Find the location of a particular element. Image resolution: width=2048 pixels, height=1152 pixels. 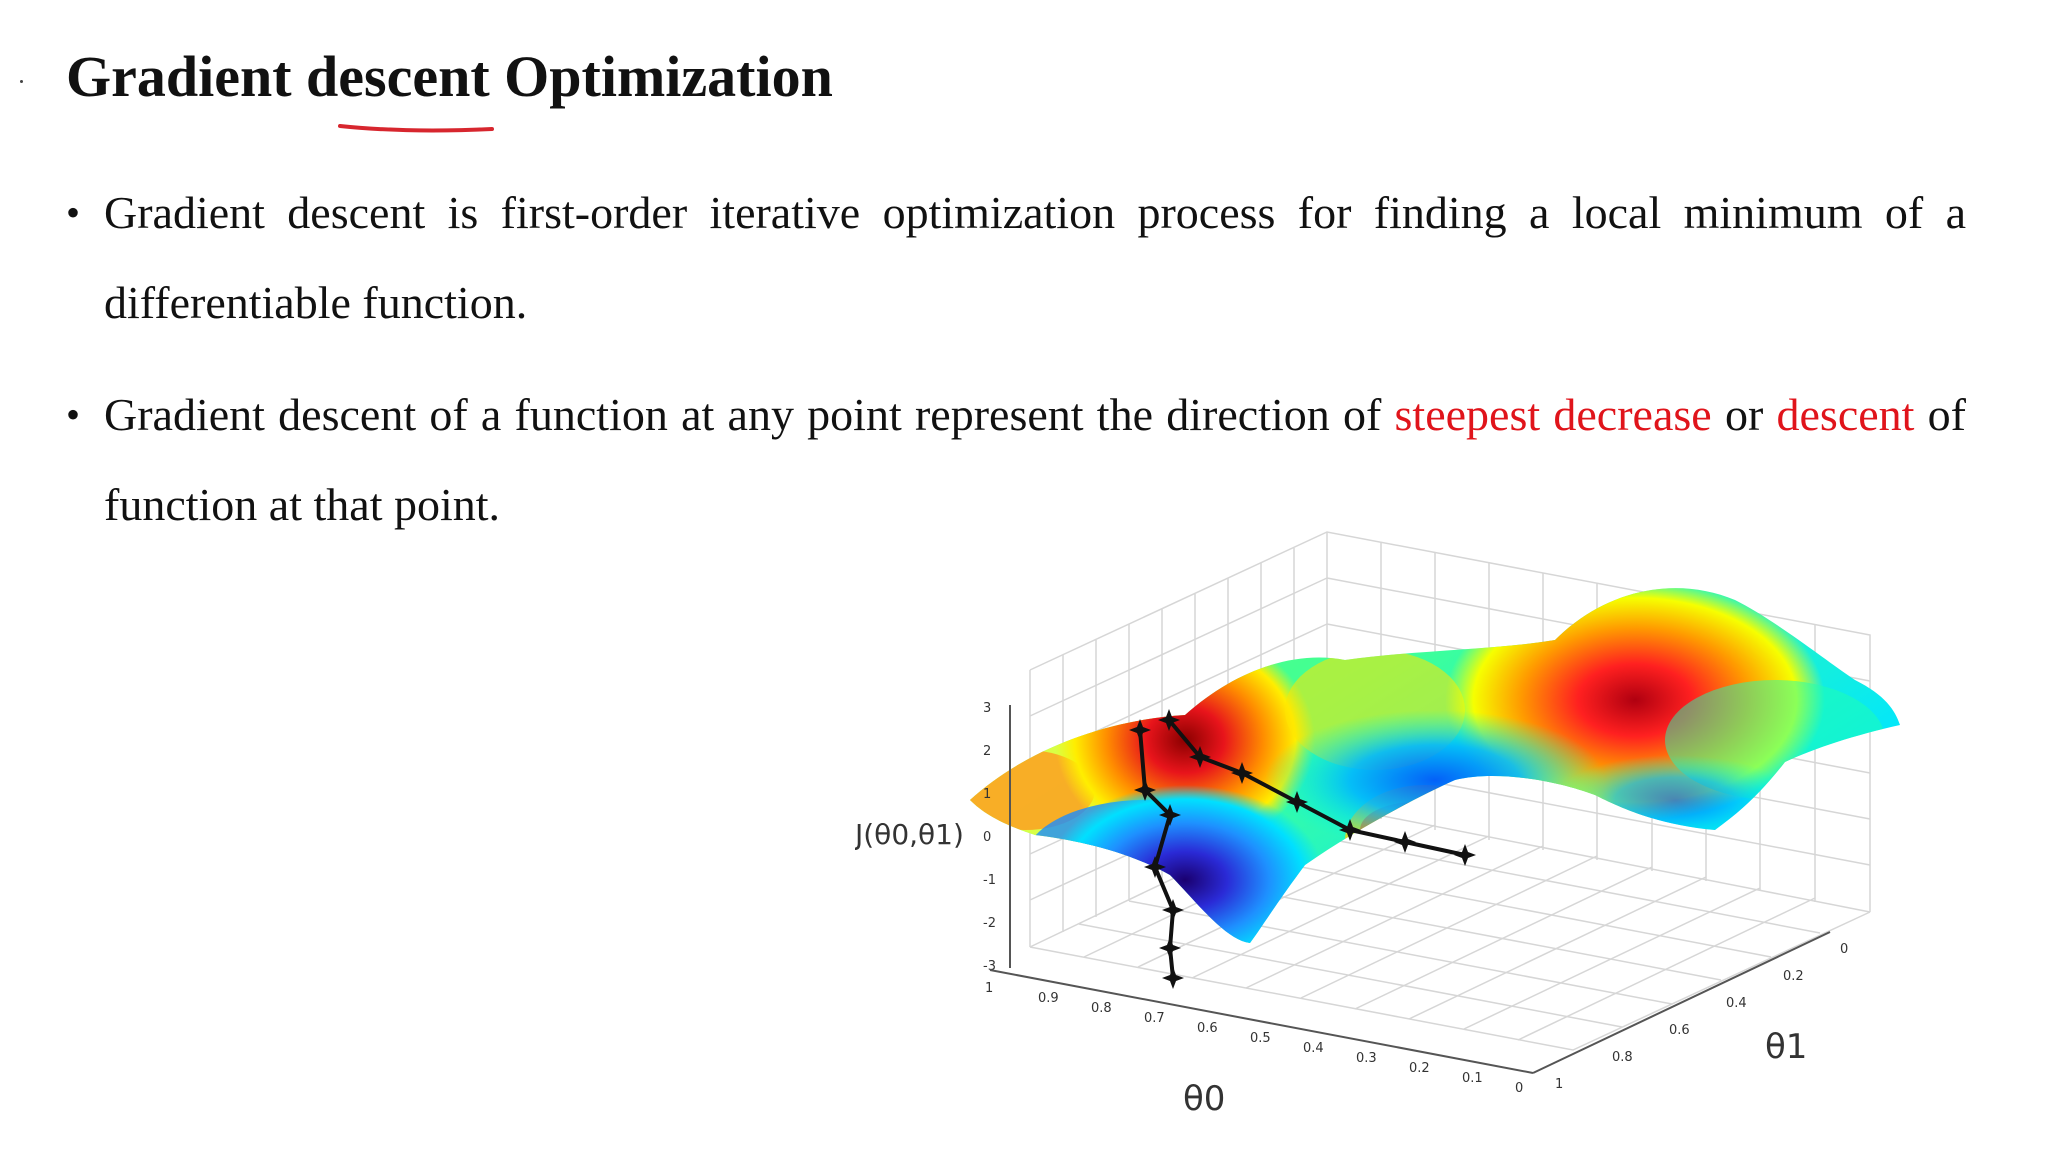

theta0-axis-label: θ0 is located at coordinates (1204, 1099).